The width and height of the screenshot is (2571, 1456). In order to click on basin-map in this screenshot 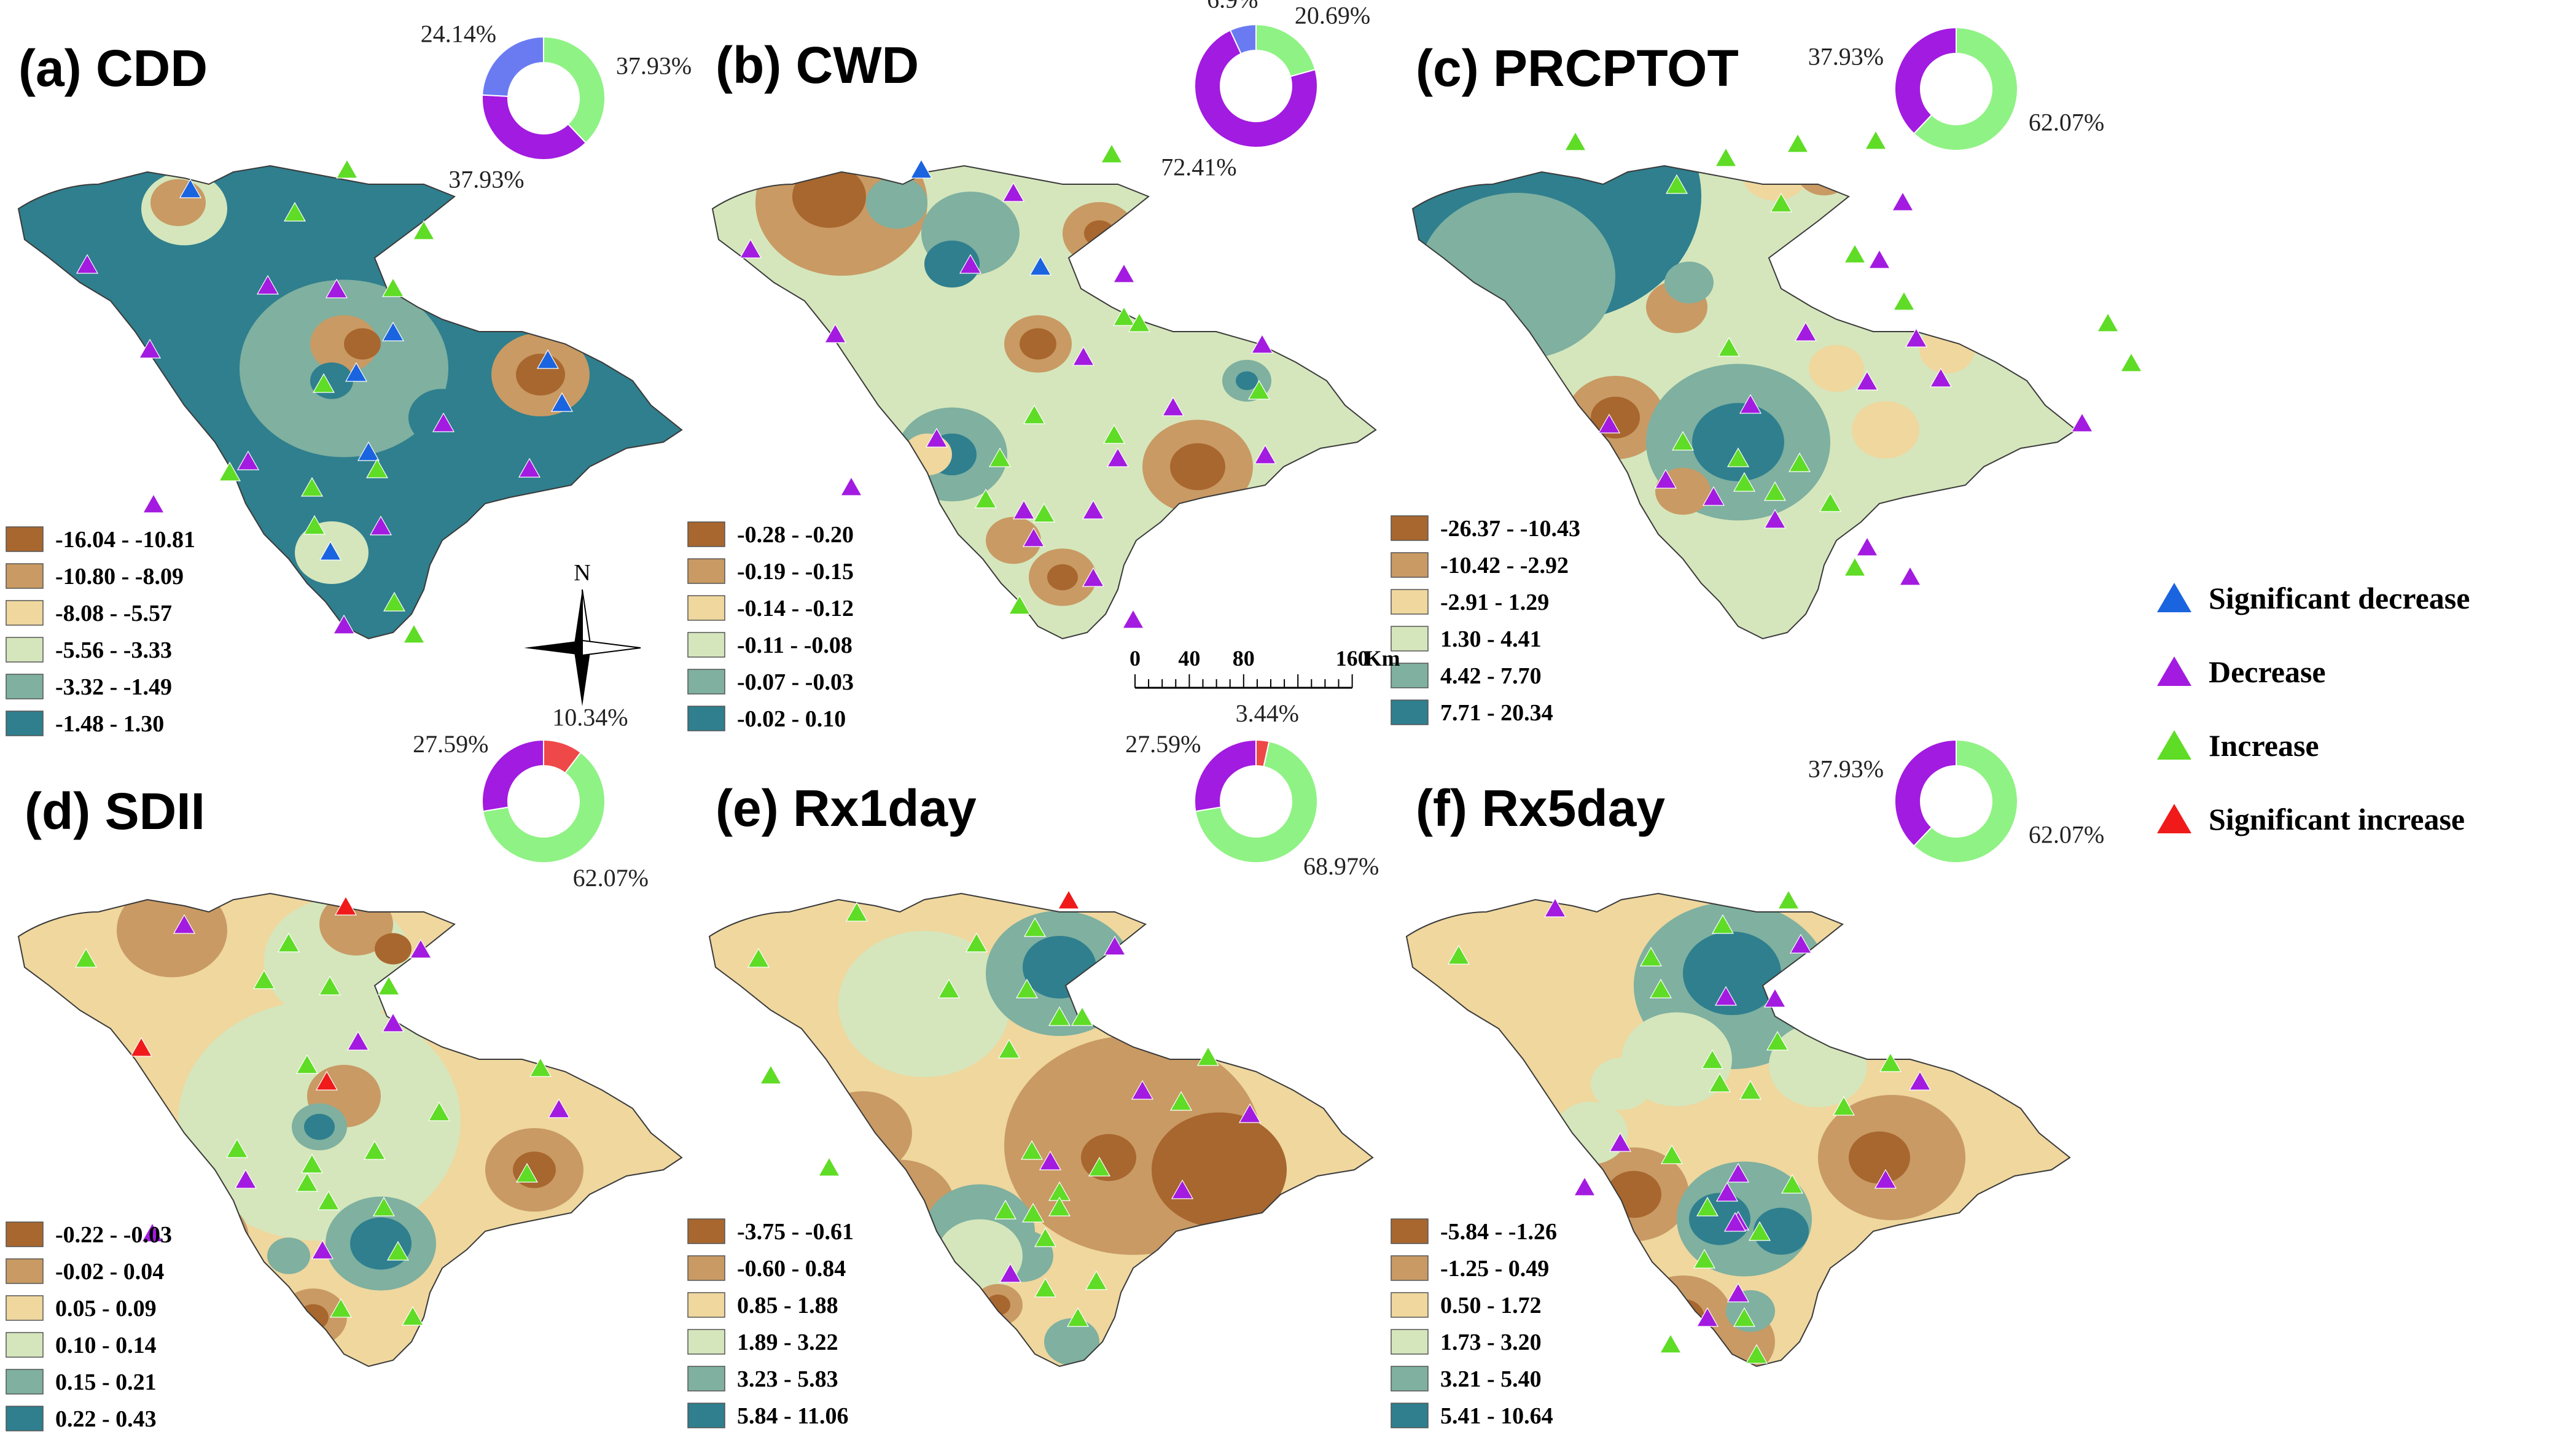, I will do `click(350, 401)`.